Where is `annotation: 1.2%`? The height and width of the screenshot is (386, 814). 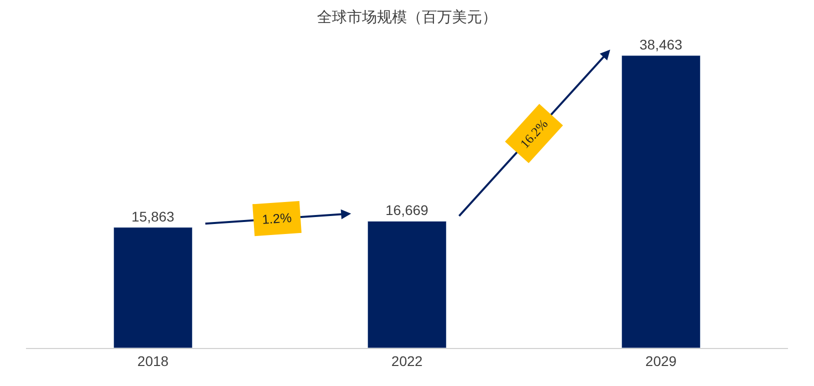 annotation: 1.2% is located at coordinates (277, 219).